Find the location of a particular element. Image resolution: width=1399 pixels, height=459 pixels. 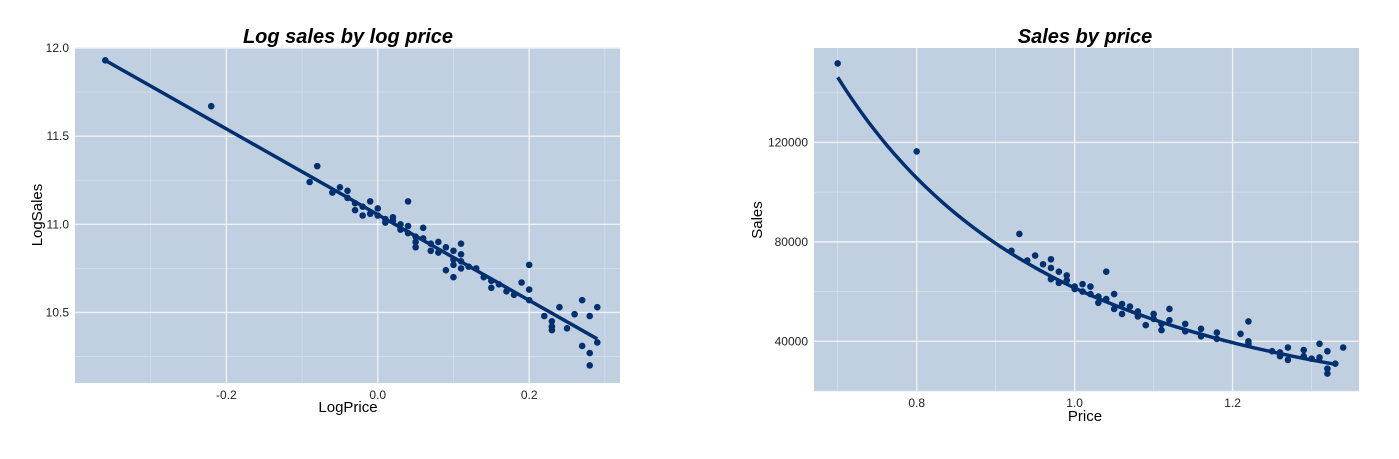

x-tick-label: 0.2 is located at coordinates (529, 395).